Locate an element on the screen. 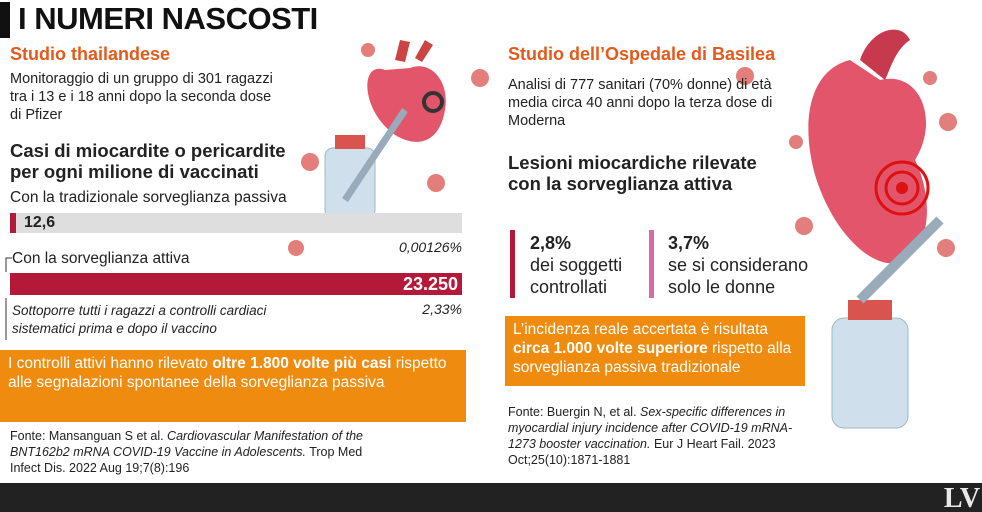 The height and width of the screenshot is (512, 982). text: L’incidenza reale accertata è risultata is located at coordinates (641, 329).